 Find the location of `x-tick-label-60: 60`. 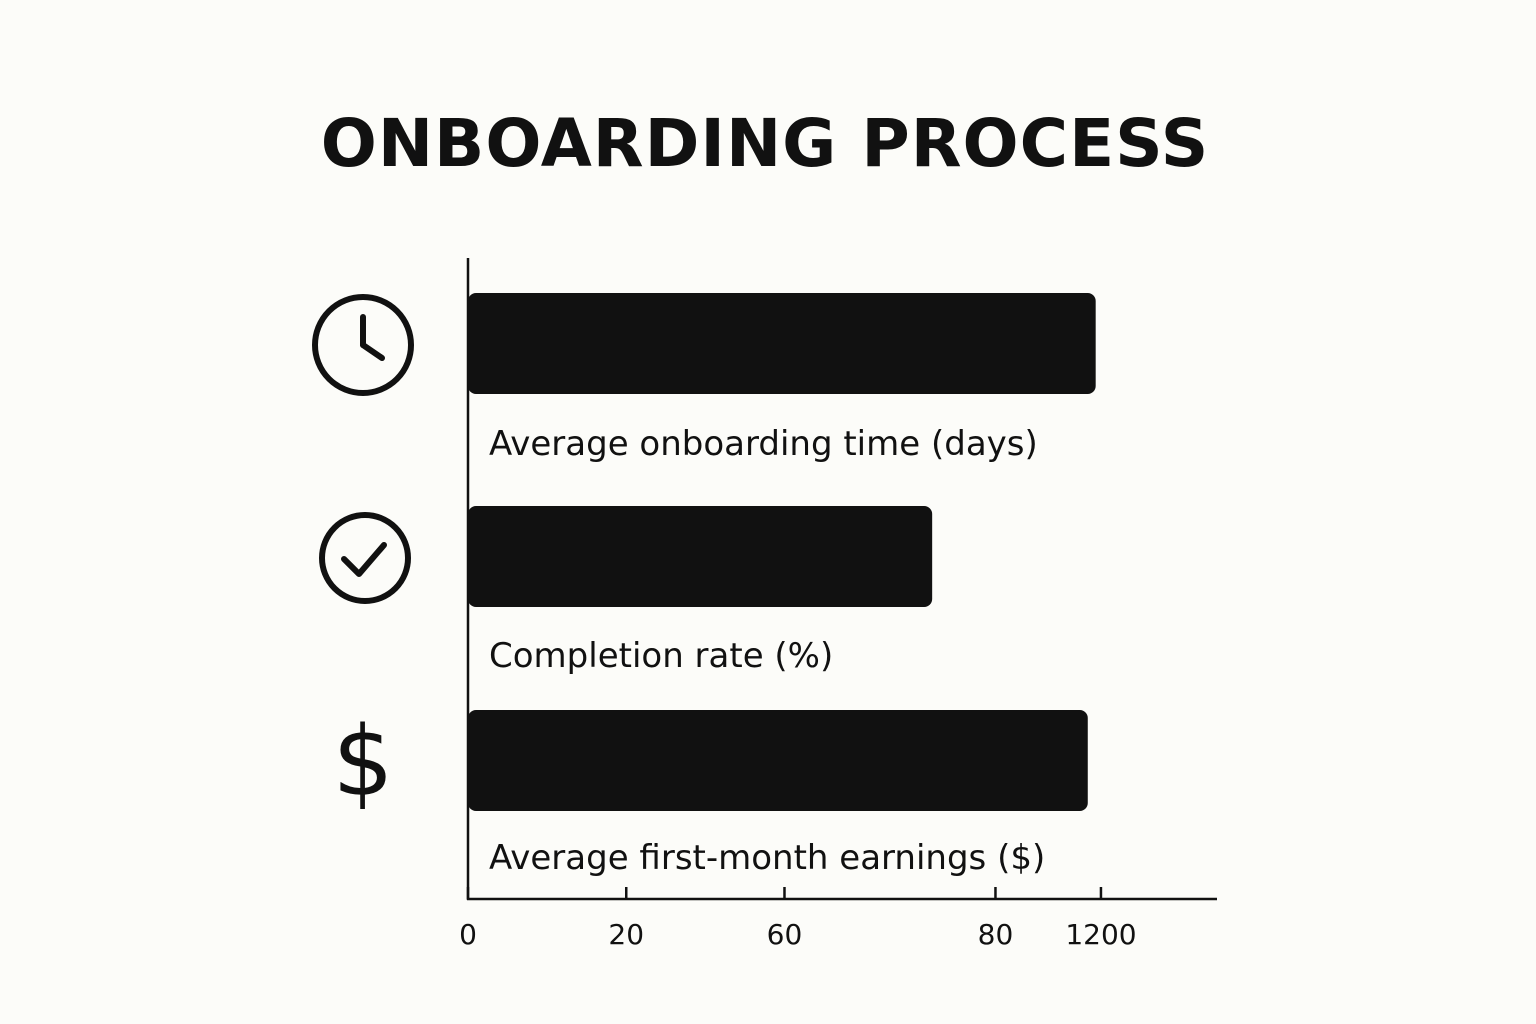

x-tick-label-60: 60 is located at coordinates (785, 934).